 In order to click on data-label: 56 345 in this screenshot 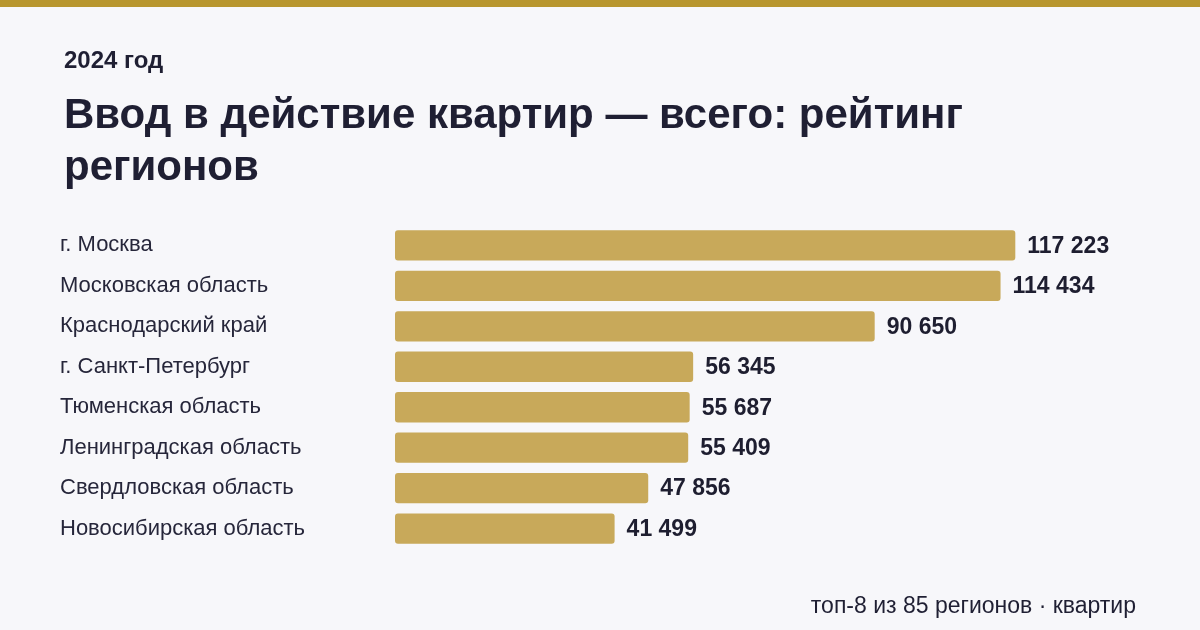, I will do `click(740, 366)`.